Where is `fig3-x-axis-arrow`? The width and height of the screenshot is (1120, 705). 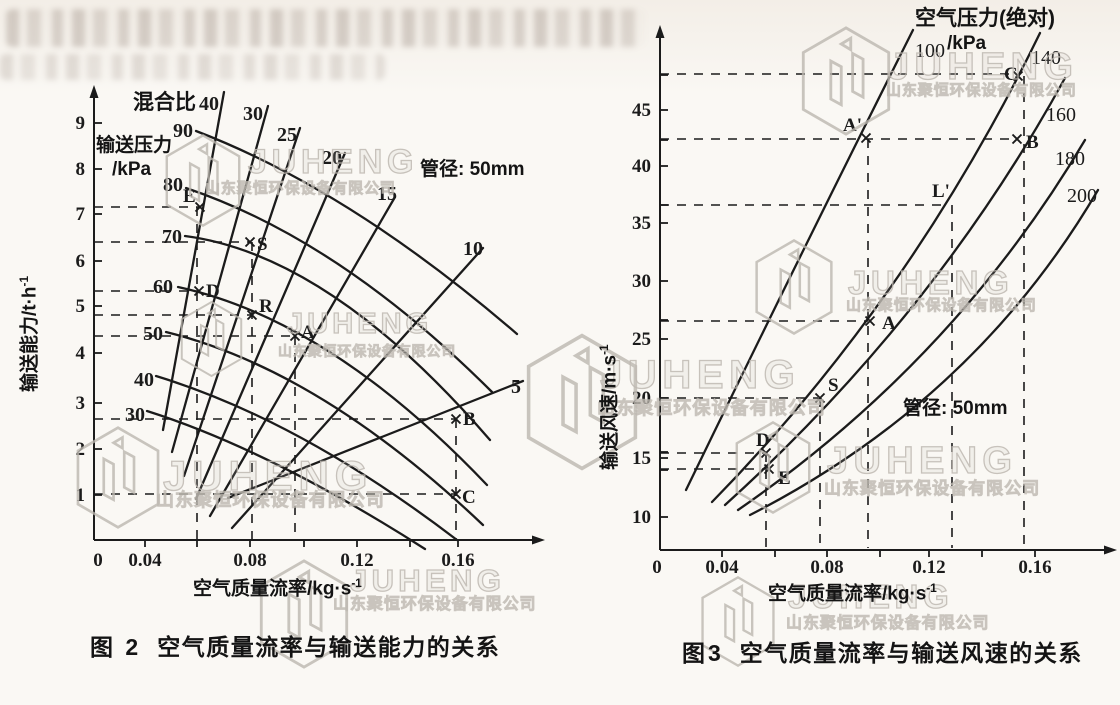 fig3-x-axis-arrow is located at coordinates (1110, 550).